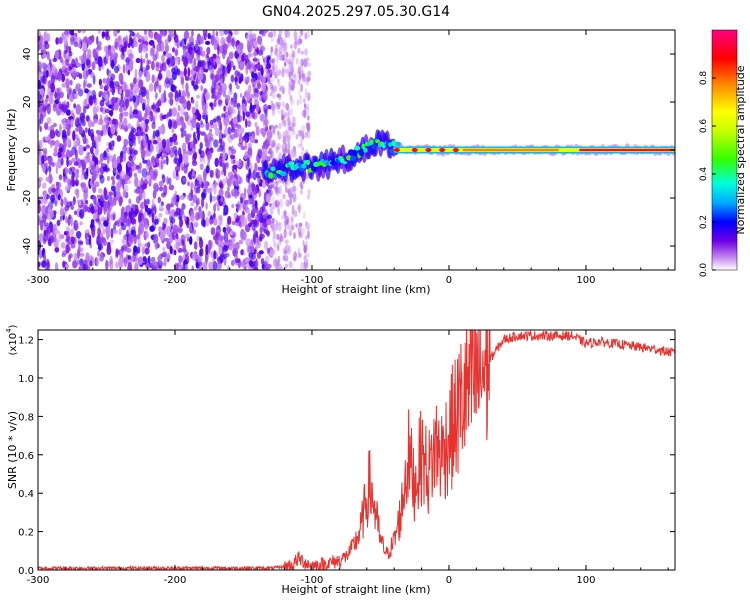 The width and height of the screenshot is (750, 600). What do you see at coordinates (11, 150) in the screenshot?
I see `spectrogram-y-label: Frequency (Hz)` at bounding box center [11, 150].